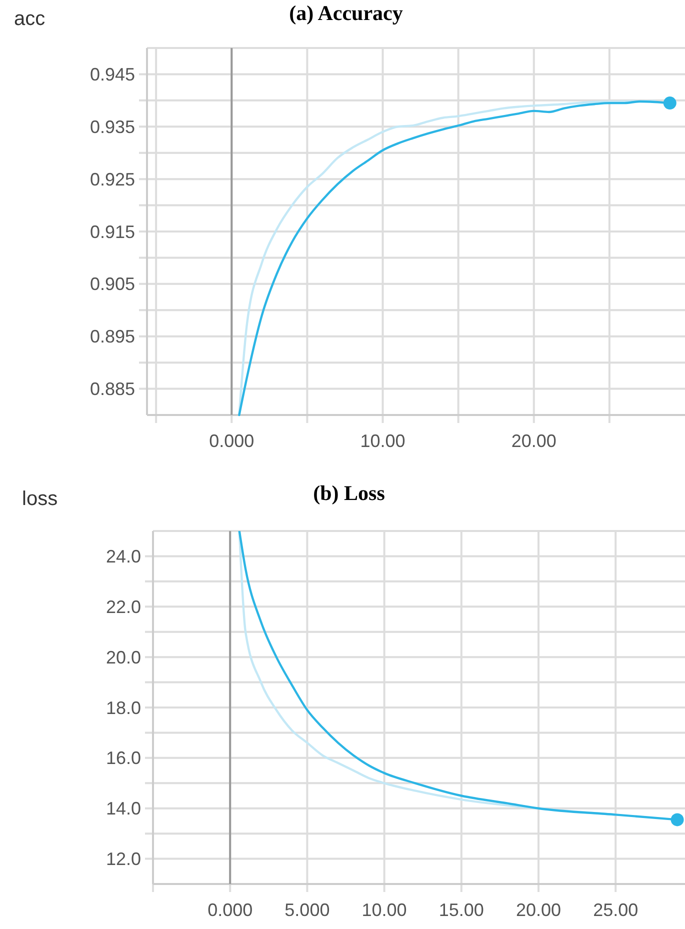 This screenshot has width=685, height=929. I want to click on y-axis-title: acc, so click(30, 19).